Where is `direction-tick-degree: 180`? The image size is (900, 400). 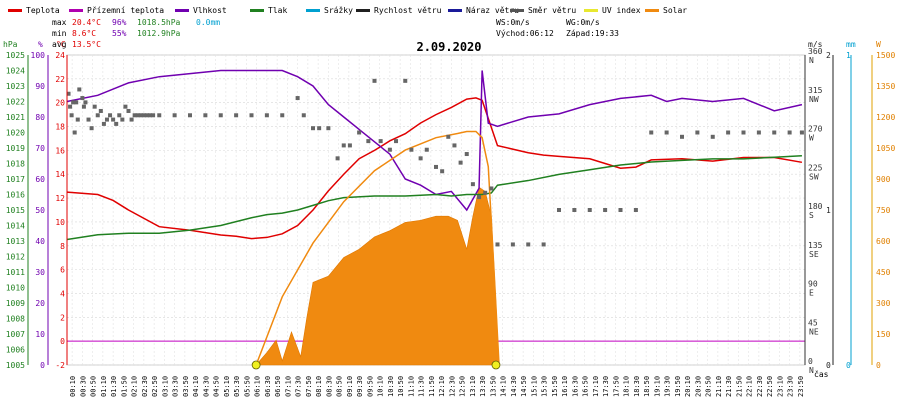 direction-tick-degree: 180 is located at coordinates (815, 206).